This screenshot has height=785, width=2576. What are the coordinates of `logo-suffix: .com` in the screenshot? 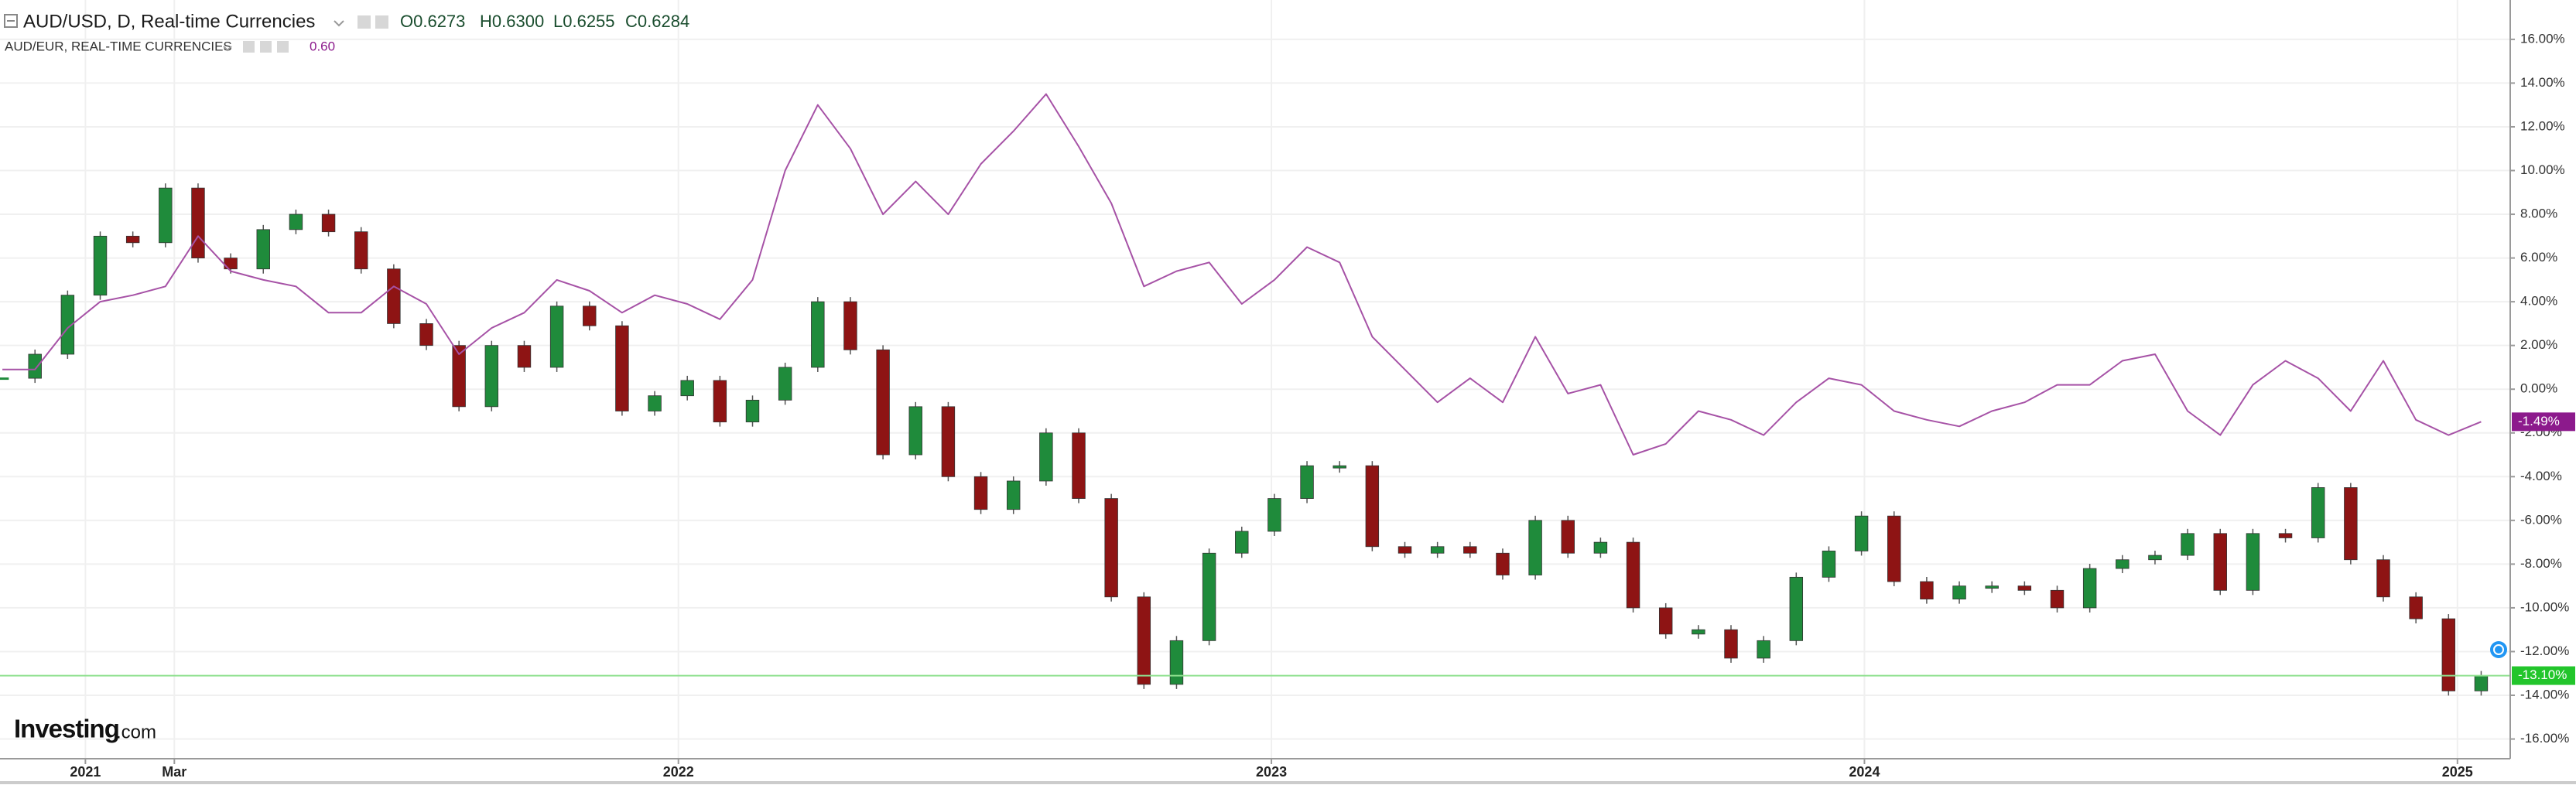 It's located at (136, 732).